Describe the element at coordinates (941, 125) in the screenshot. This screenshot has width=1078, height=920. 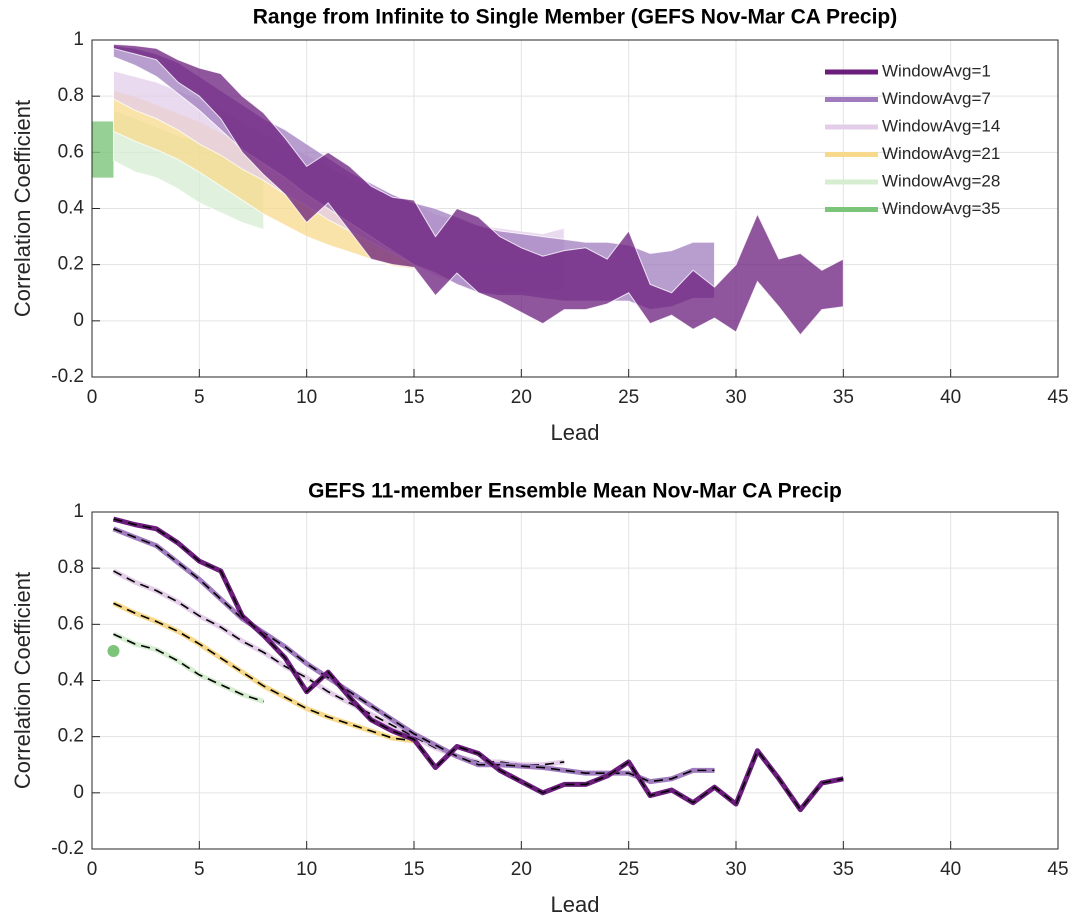
I see `legend-label: WindowAvg=14` at that location.